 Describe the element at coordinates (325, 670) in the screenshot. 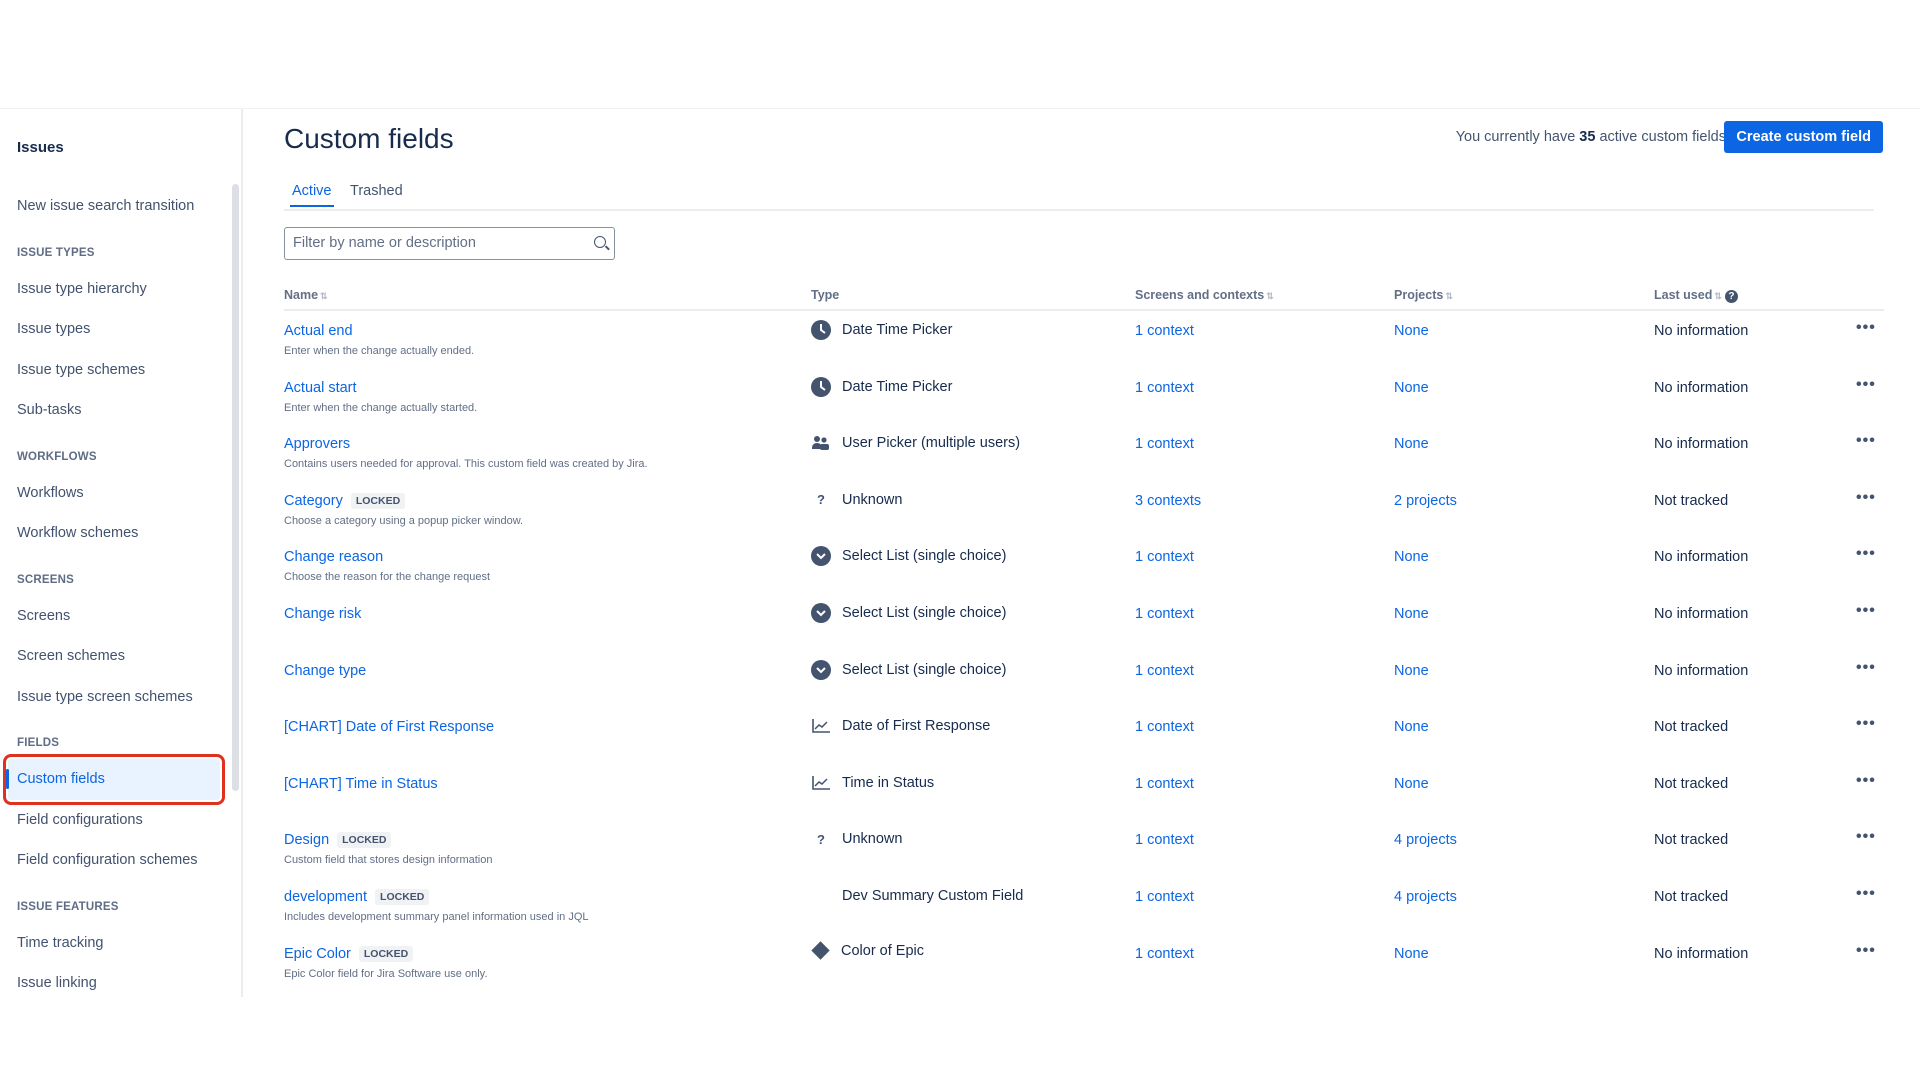

I see `field-name-link: Change type` at that location.